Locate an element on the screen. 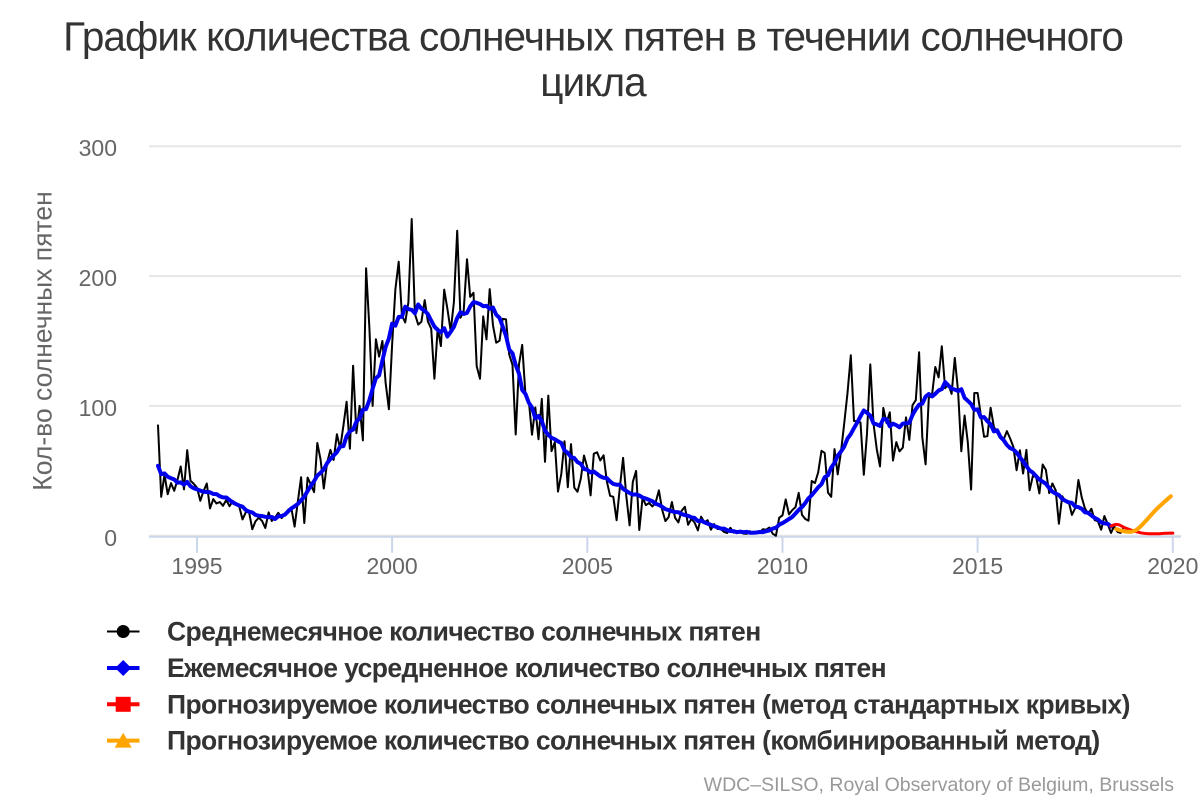  svg-text: цикла is located at coordinates (593, 82).